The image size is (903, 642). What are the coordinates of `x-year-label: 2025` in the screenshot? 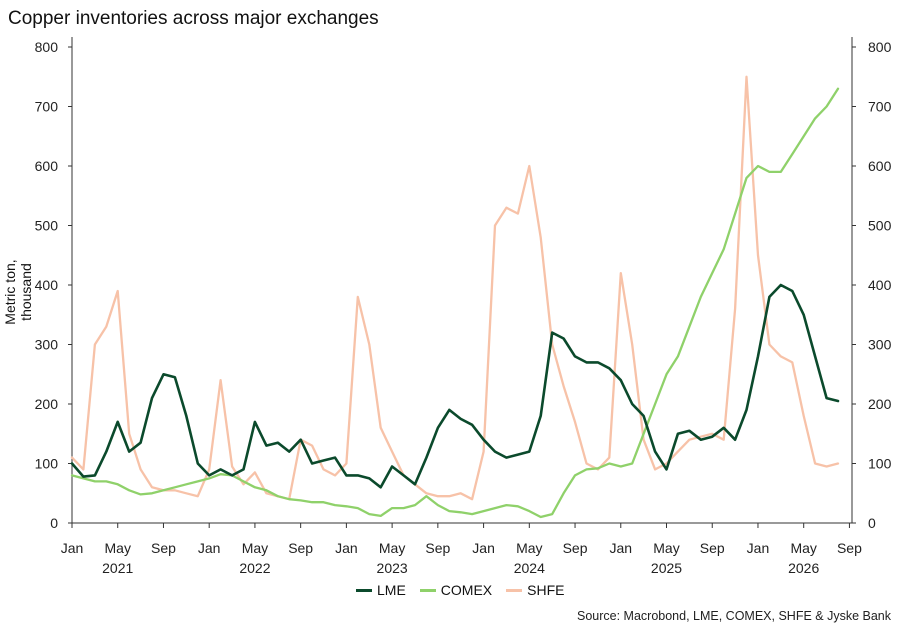 It's located at (666, 568).